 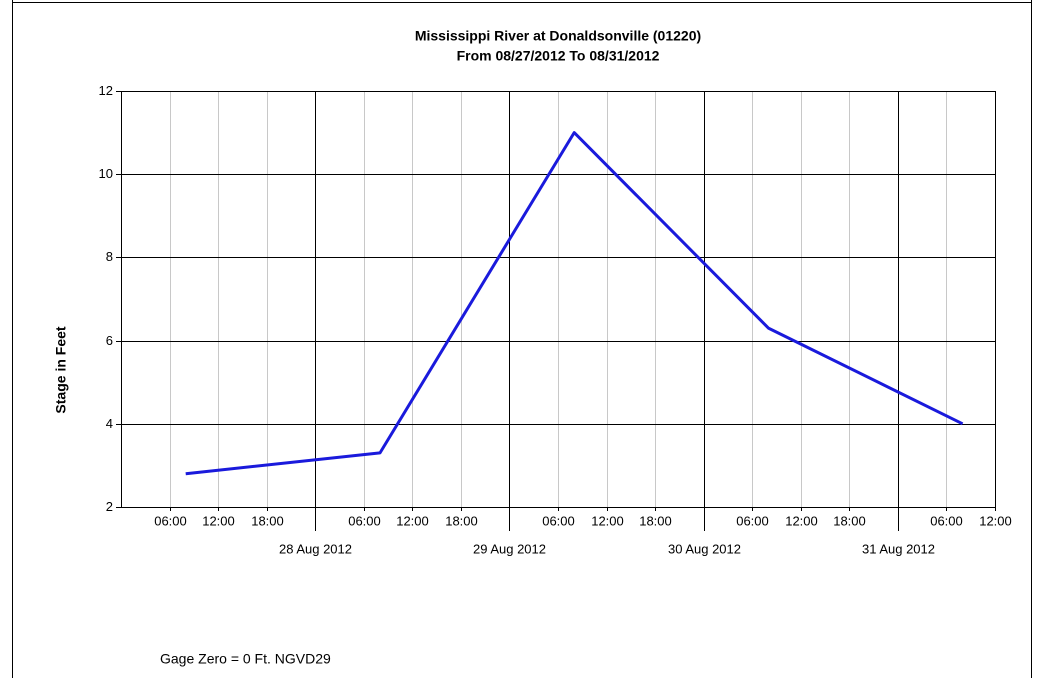 What do you see at coordinates (109, 340) in the screenshot?
I see `y-tick-label: 6` at bounding box center [109, 340].